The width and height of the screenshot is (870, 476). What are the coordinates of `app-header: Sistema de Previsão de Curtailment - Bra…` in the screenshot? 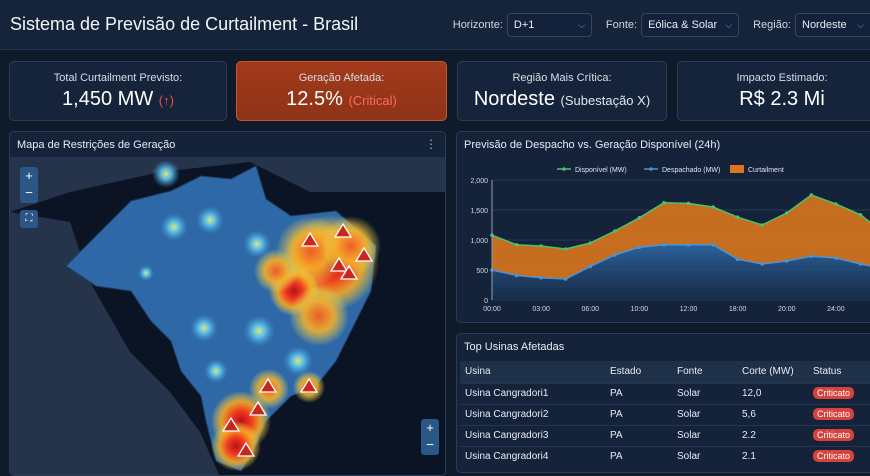 It's located at (435, 25).